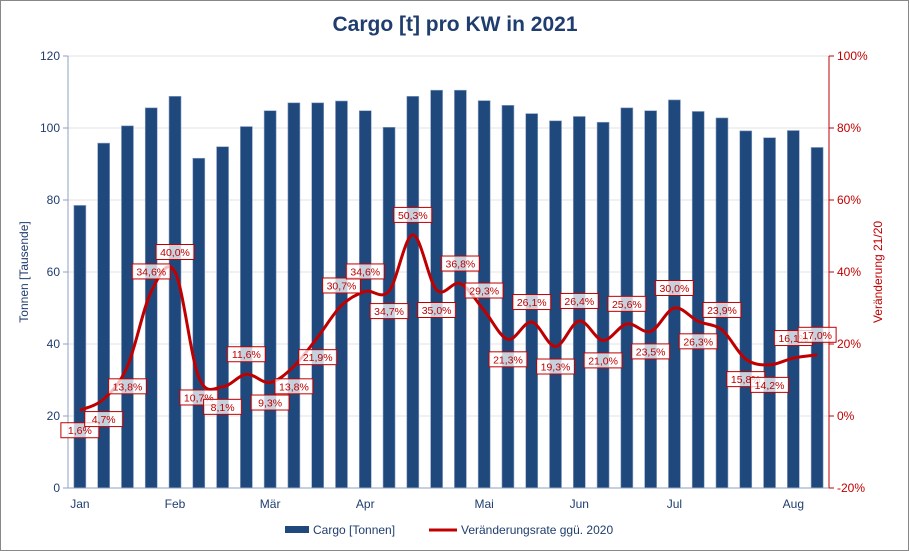  I want to click on y-left-tick-label: 100, so click(50, 128).